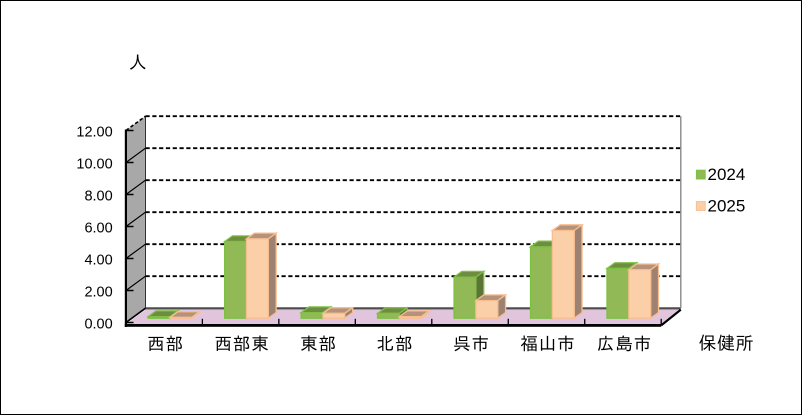 This screenshot has height=415, width=802. Describe the element at coordinates (98, 293) in the screenshot. I see `svg-text: 2.00` at that location.